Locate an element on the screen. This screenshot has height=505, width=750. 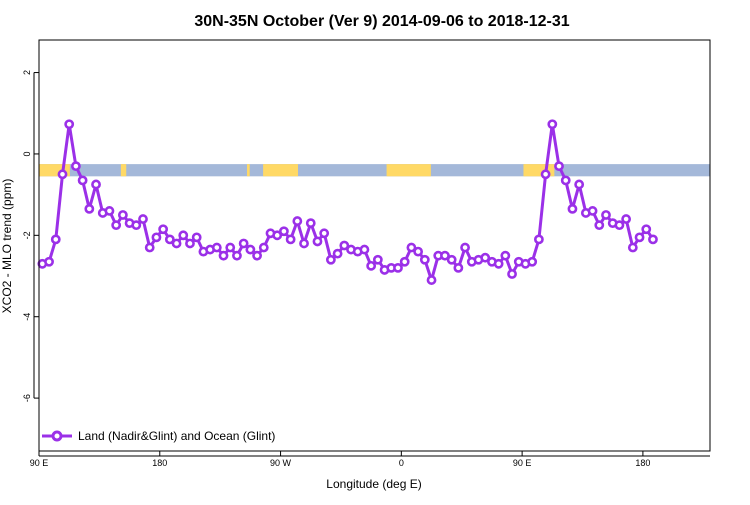
legend-entry-label: Land (Nadir&Glint) and Ocean (Glint) is located at coordinates (176, 436).